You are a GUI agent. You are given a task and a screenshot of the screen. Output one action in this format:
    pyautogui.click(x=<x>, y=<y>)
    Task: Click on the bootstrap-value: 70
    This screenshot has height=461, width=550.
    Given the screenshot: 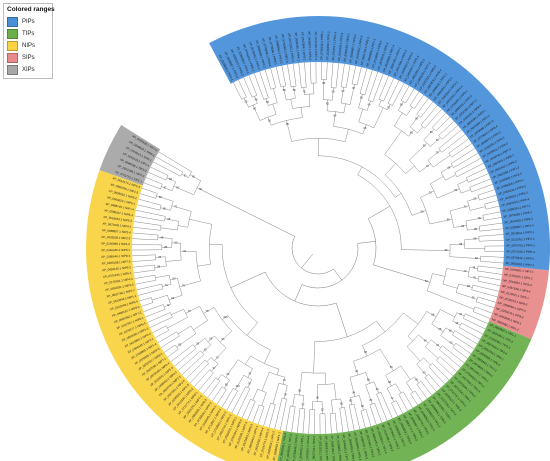 What is the action you would take?
    pyautogui.click(x=217, y=357)
    